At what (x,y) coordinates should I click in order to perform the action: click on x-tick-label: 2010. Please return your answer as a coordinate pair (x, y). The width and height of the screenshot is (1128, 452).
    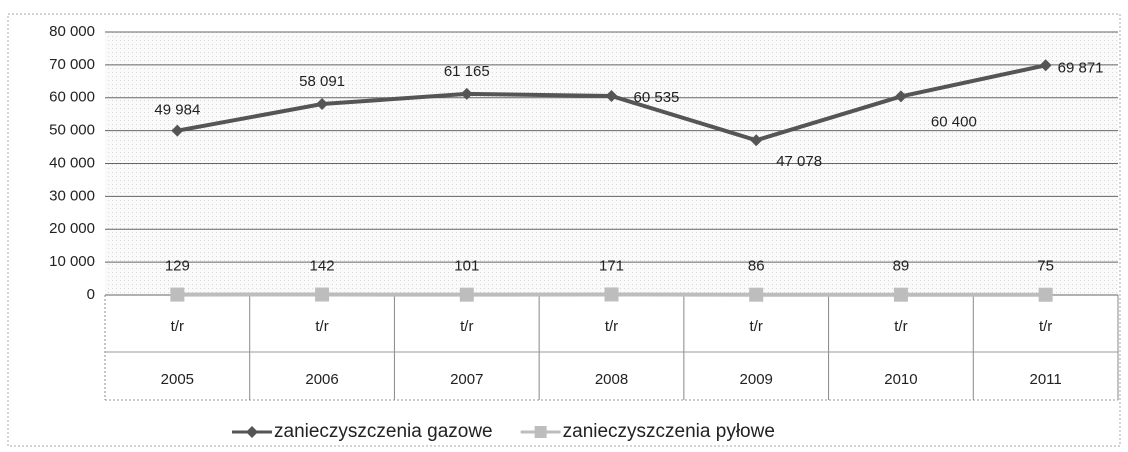
    Looking at the image, I should click on (900, 379).